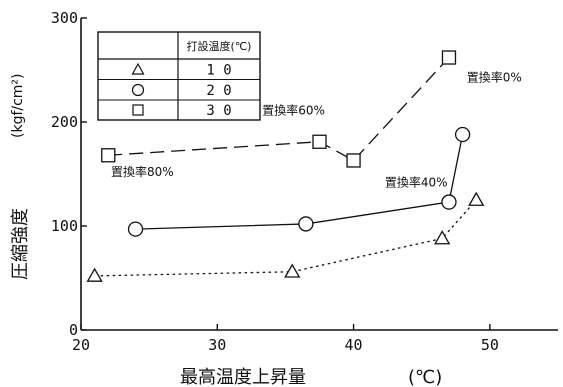  I want to click on legend-frame, so click(179, 76).